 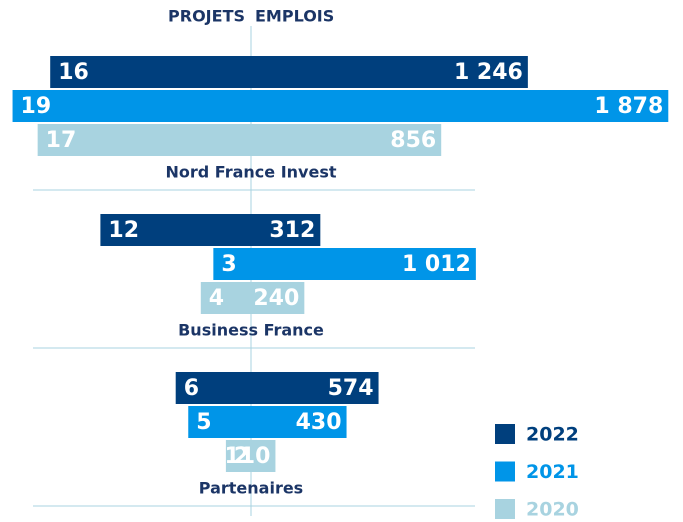 What do you see at coordinates (351, 388) in the screenshot?
I see `emplois-label: 574` at bounding box center [351, 388].